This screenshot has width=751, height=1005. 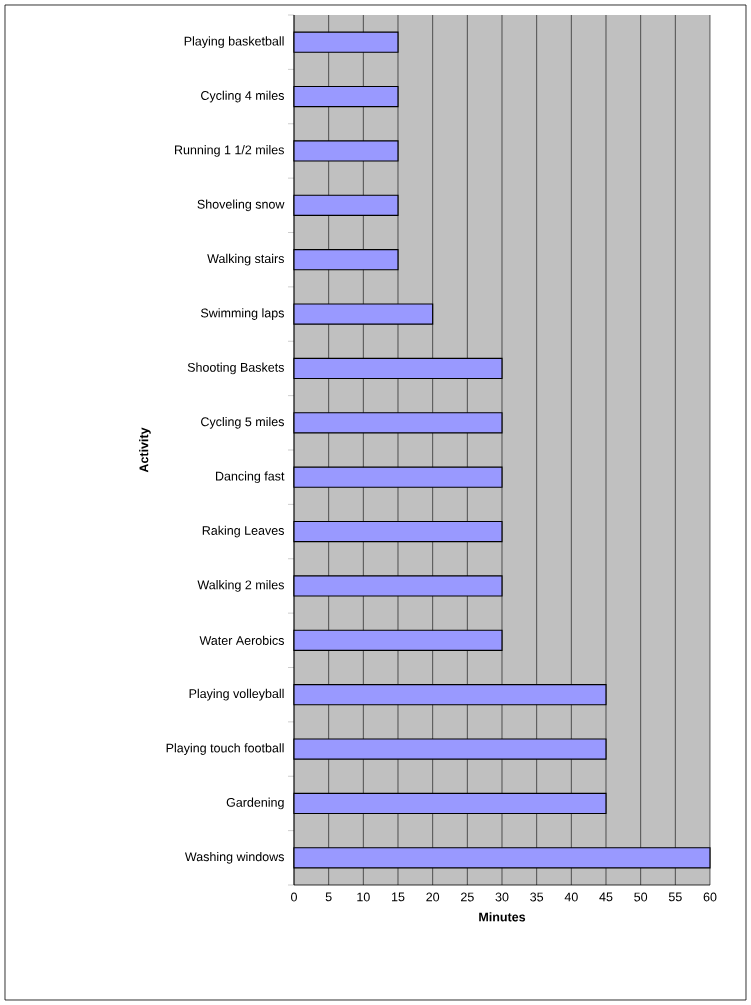 What do you see at coordinates (245, 259) in the screenshot?
I see `y-tick-label: Walking stairs` at bounding box center [245, 259].